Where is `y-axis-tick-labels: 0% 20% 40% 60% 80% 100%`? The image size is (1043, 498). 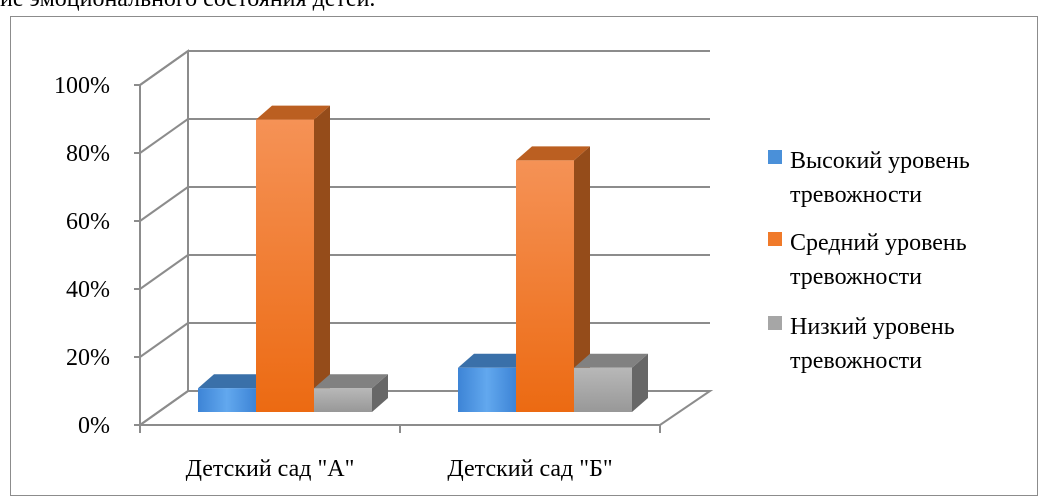 y-axis-tick-labels: 0% 20% 40% 60% 80% 100% is located at coordinates (82, 256).